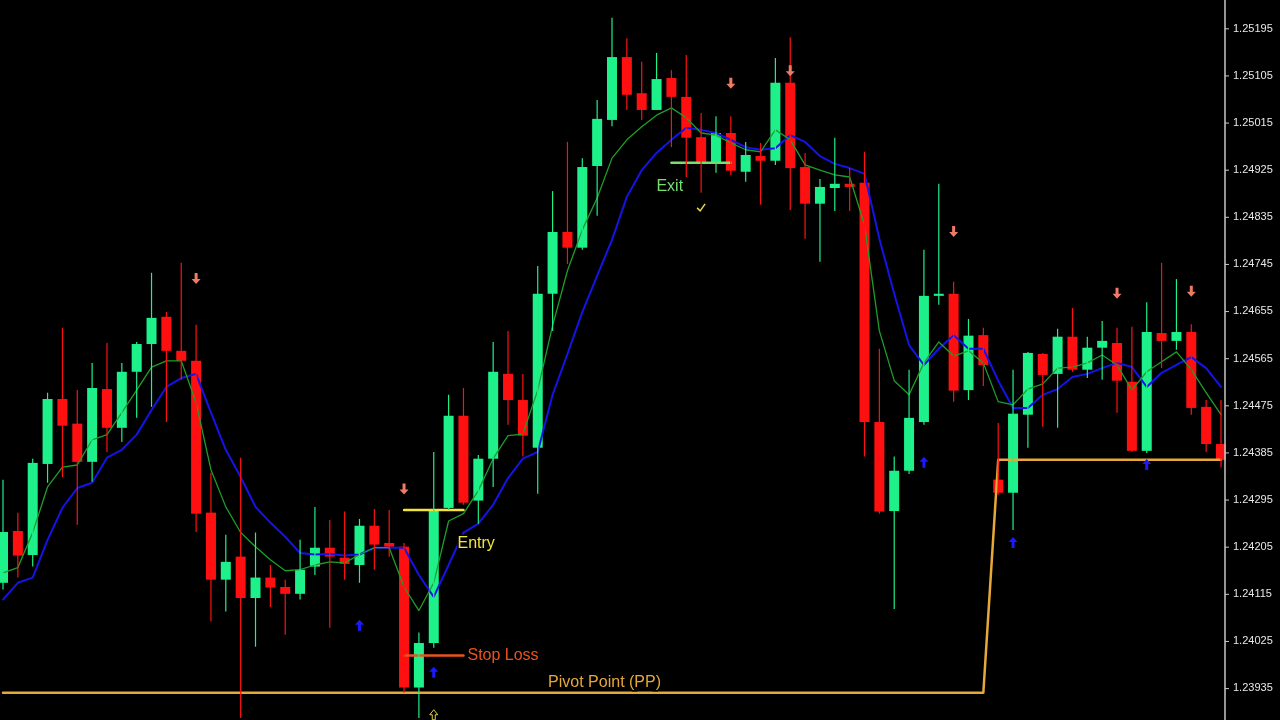 Image resolution: width=1280 pixels, height=720 pixels. I want to click on series-label: Exit, so click(670, 186).